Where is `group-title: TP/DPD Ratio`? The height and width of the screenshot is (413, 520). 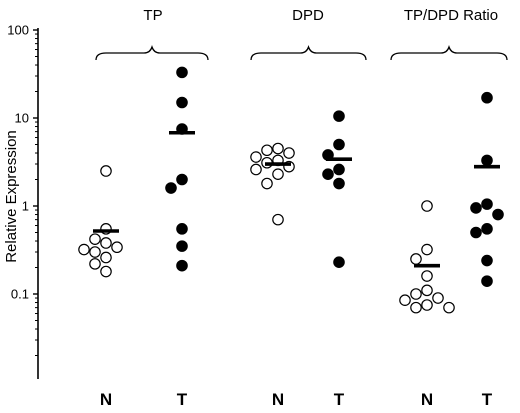 group-title: TP/DPD Ratio is located at coordinates (451, 15).